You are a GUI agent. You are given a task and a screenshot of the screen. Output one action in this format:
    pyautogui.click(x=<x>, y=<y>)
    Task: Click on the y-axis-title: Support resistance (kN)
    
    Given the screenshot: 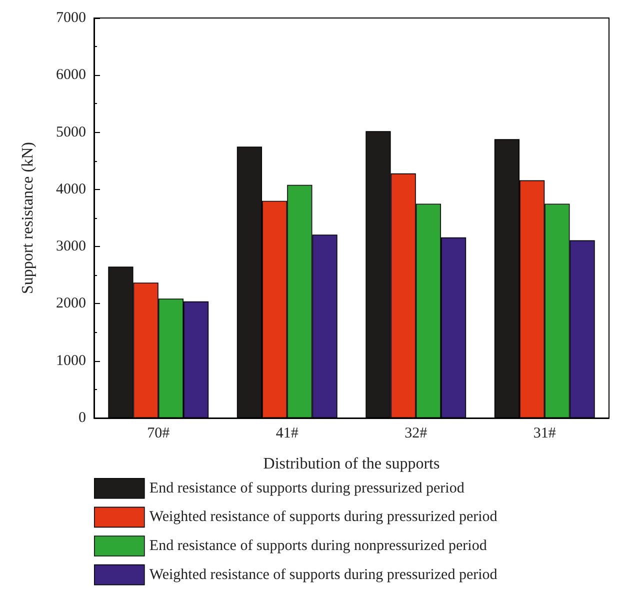 What is the action you would take?
    pyautogui.click(x=28, y=218)
    